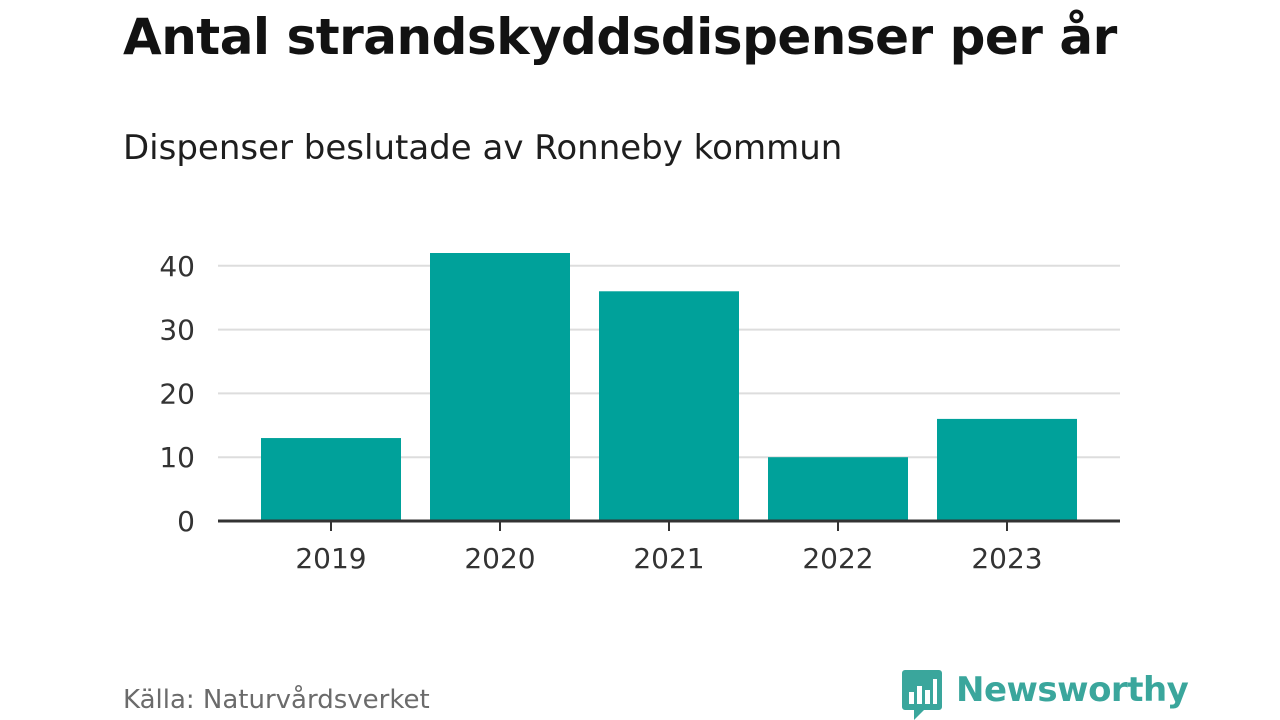 This screenshot has height=720, width=1280. I want to click on y-tick-label: 40, so click(177, 266).